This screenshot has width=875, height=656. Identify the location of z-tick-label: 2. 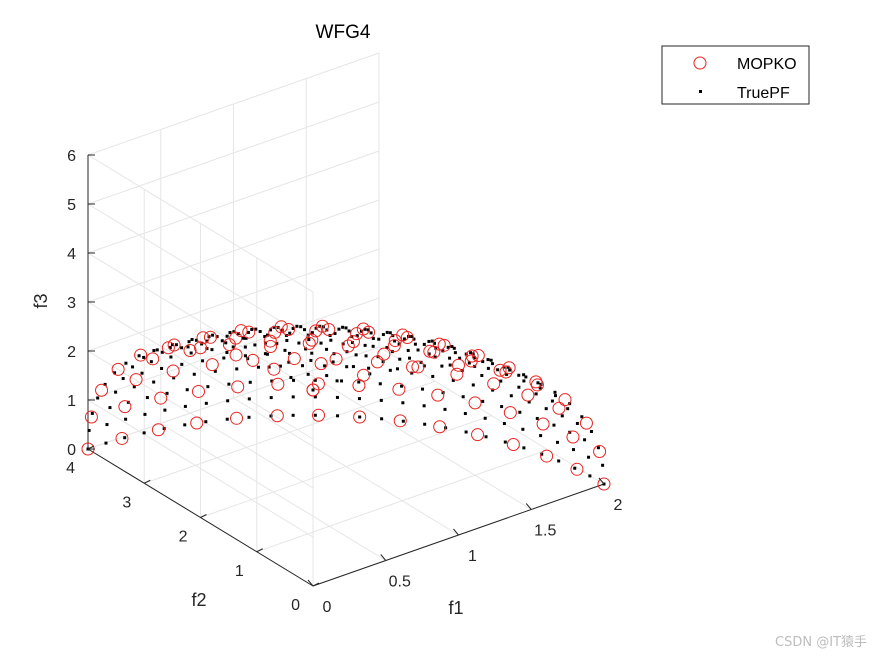
(71, 352).